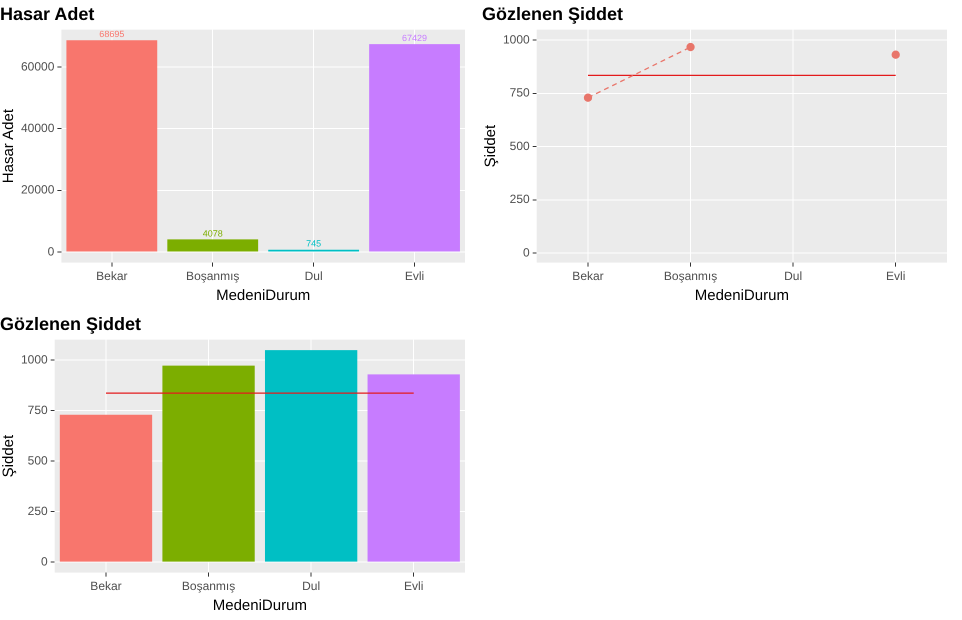  What do you see at coordinates (415, 38) in the screenshot?
I see `data-label: 67429` at bounding box center [415, 38].